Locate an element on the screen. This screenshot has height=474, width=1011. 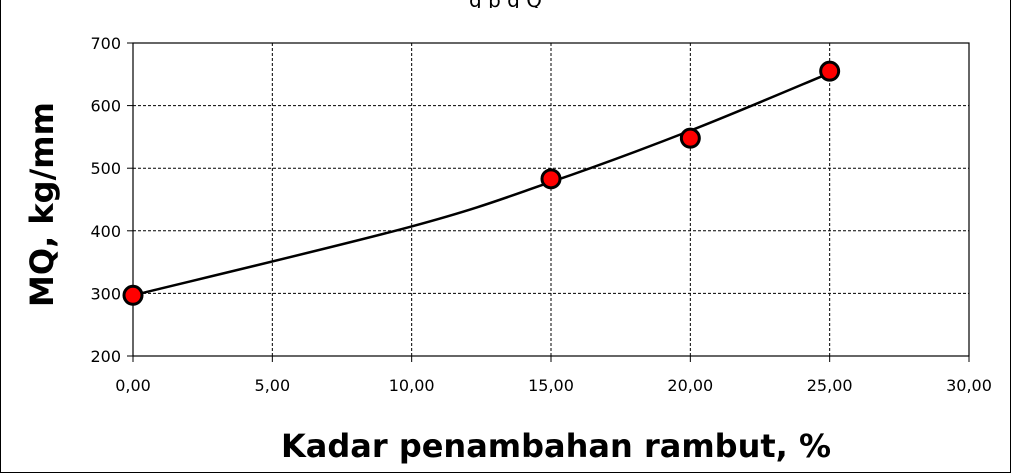
x-tick-label: 0,00 is located at coordinates (133, 385).